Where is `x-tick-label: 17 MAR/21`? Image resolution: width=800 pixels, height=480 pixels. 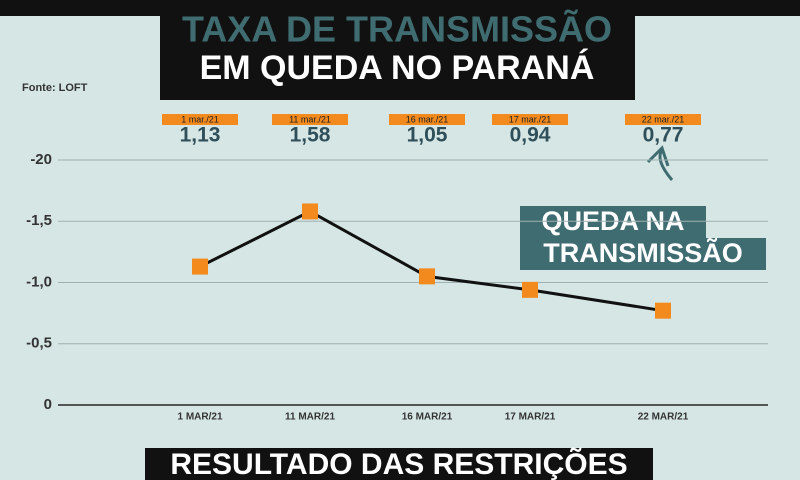
x-tick-label: 17 MAR/21 is located at coordinates (530, 417).